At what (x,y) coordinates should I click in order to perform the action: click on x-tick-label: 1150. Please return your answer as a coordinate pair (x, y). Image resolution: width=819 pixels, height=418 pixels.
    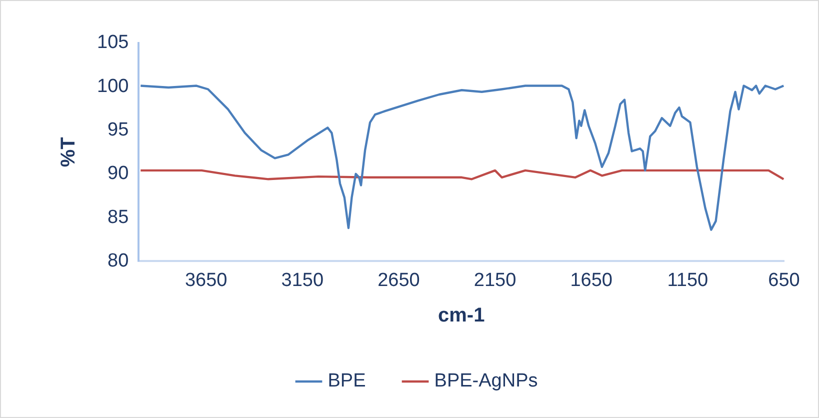
    Looking at the image, I should click on (687, 280).